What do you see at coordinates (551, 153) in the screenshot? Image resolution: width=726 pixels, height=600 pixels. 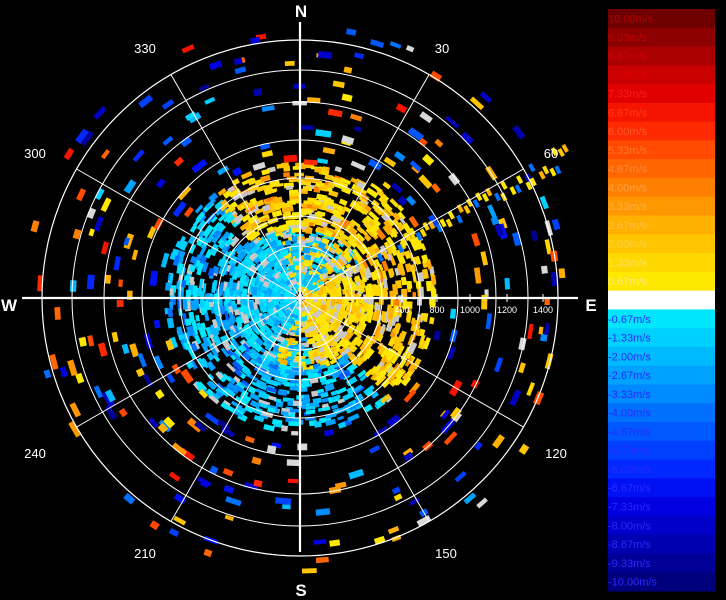 I see `bearing-label-60: 60` at bounding box center [551, 153].